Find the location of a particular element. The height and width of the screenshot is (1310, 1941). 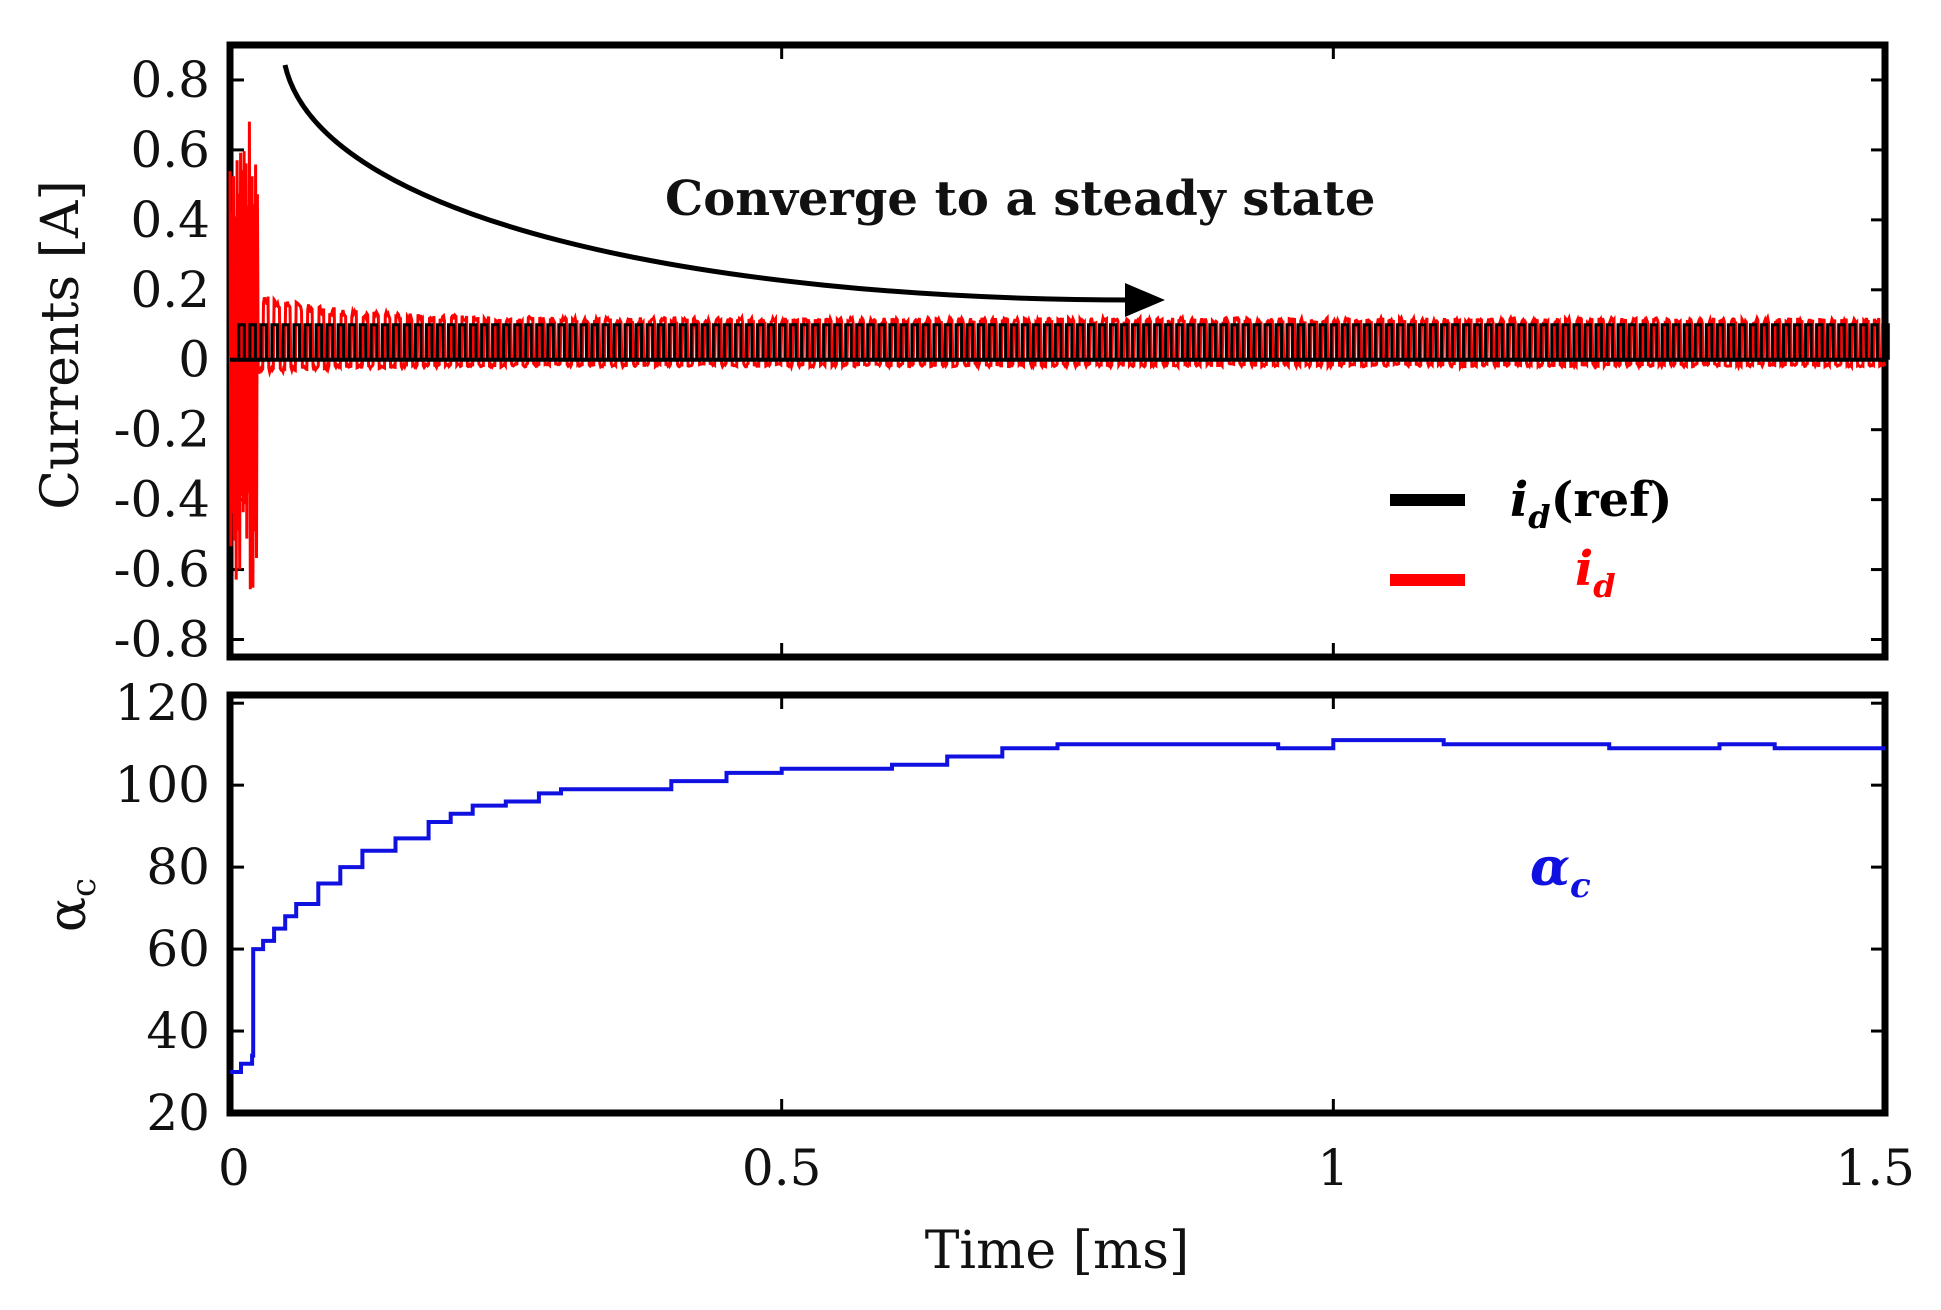

alpha-xtick-label: 0.5 is located at coordinates (782, 1168).